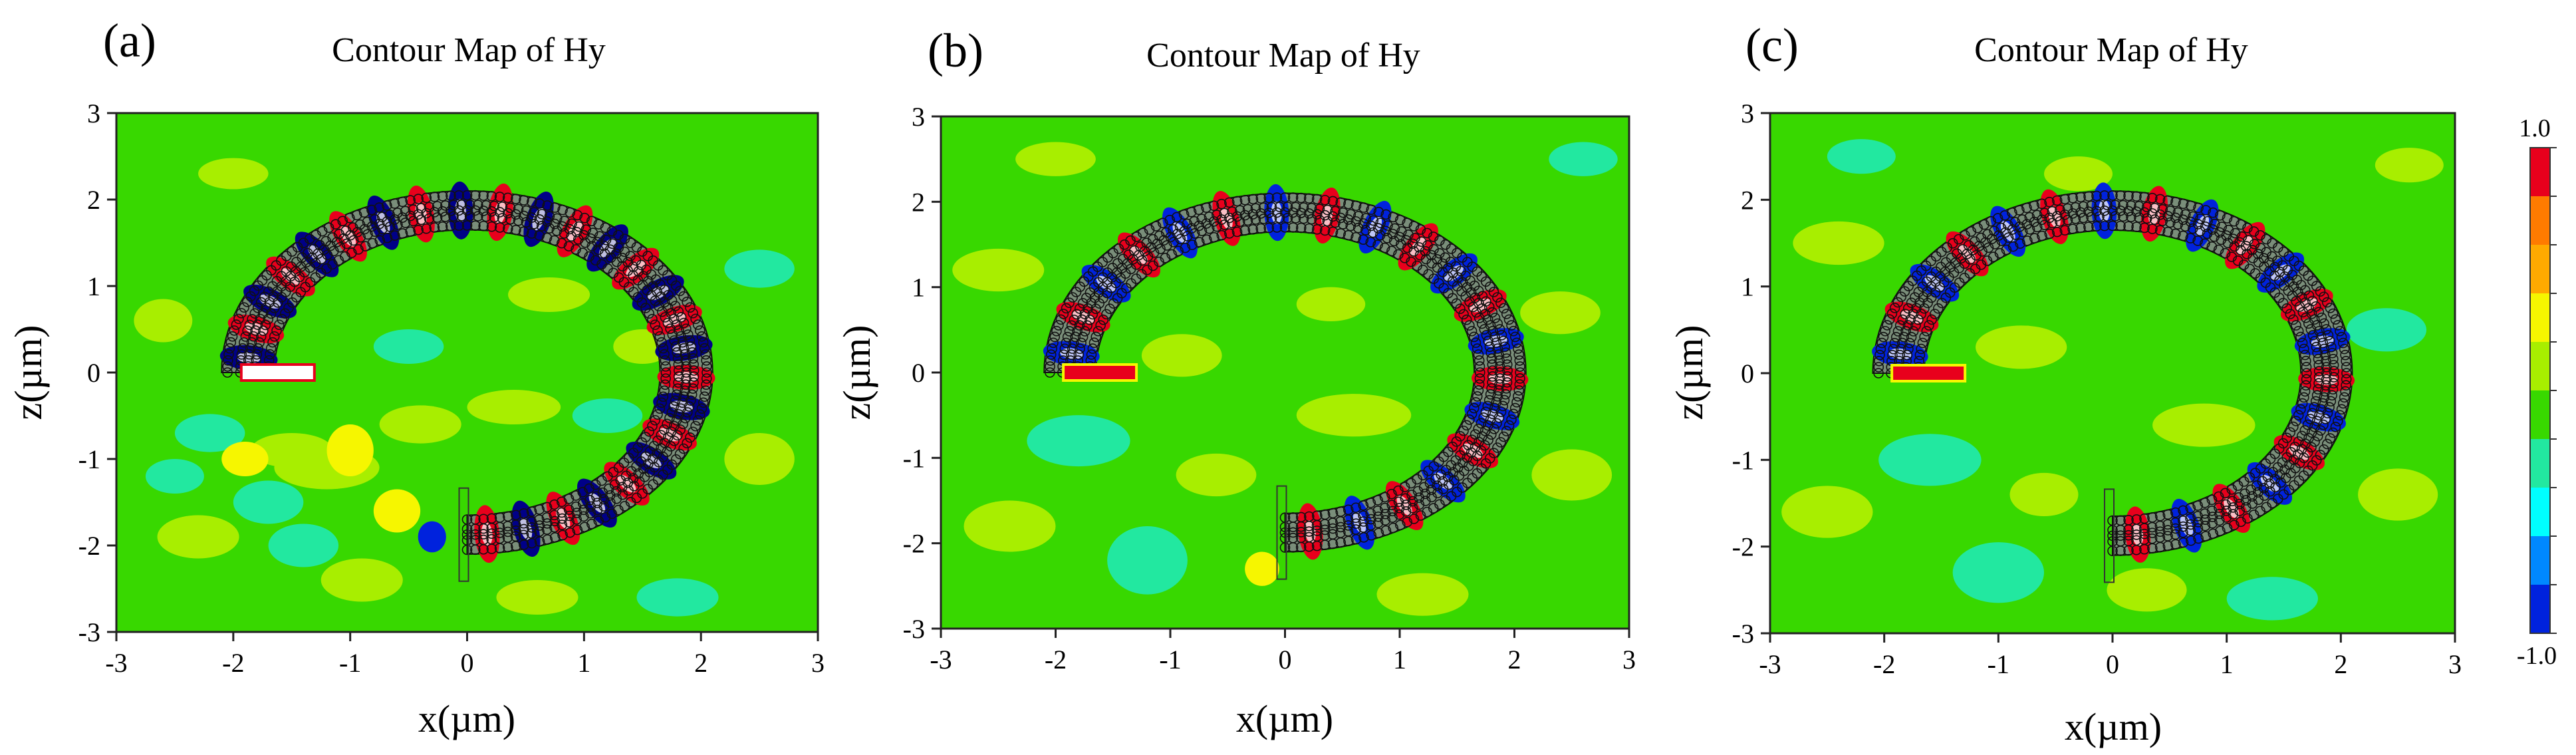 This screenshot has height=755, width=2576. I want to click on x-tick-label: 0, so click(2112, 664).